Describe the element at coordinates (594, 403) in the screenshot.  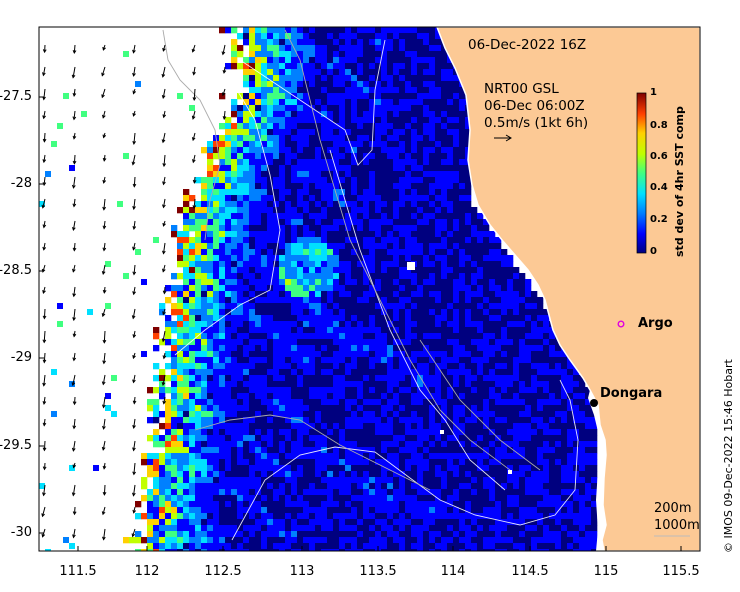
I see `dongara-marker` at that location.